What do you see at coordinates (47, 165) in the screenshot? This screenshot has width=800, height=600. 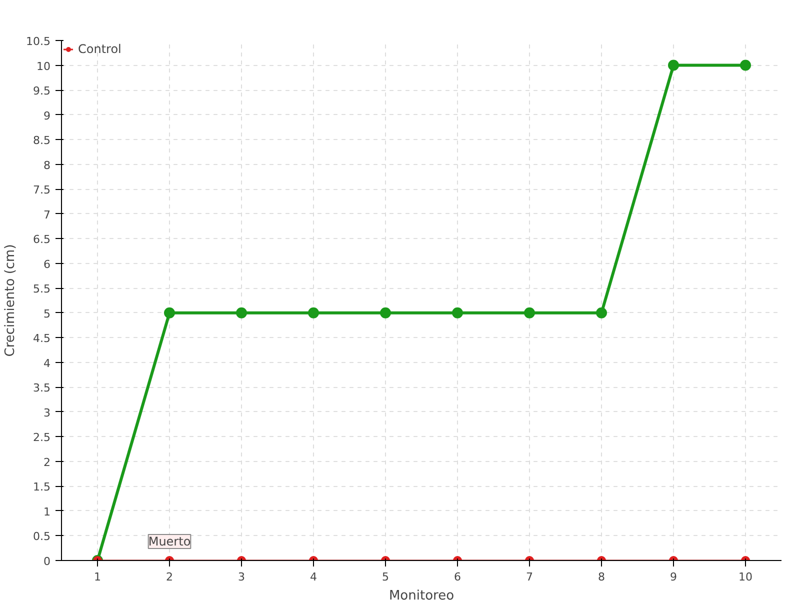 I see `y-tick-label: 8` at bounding box center [47, 165].